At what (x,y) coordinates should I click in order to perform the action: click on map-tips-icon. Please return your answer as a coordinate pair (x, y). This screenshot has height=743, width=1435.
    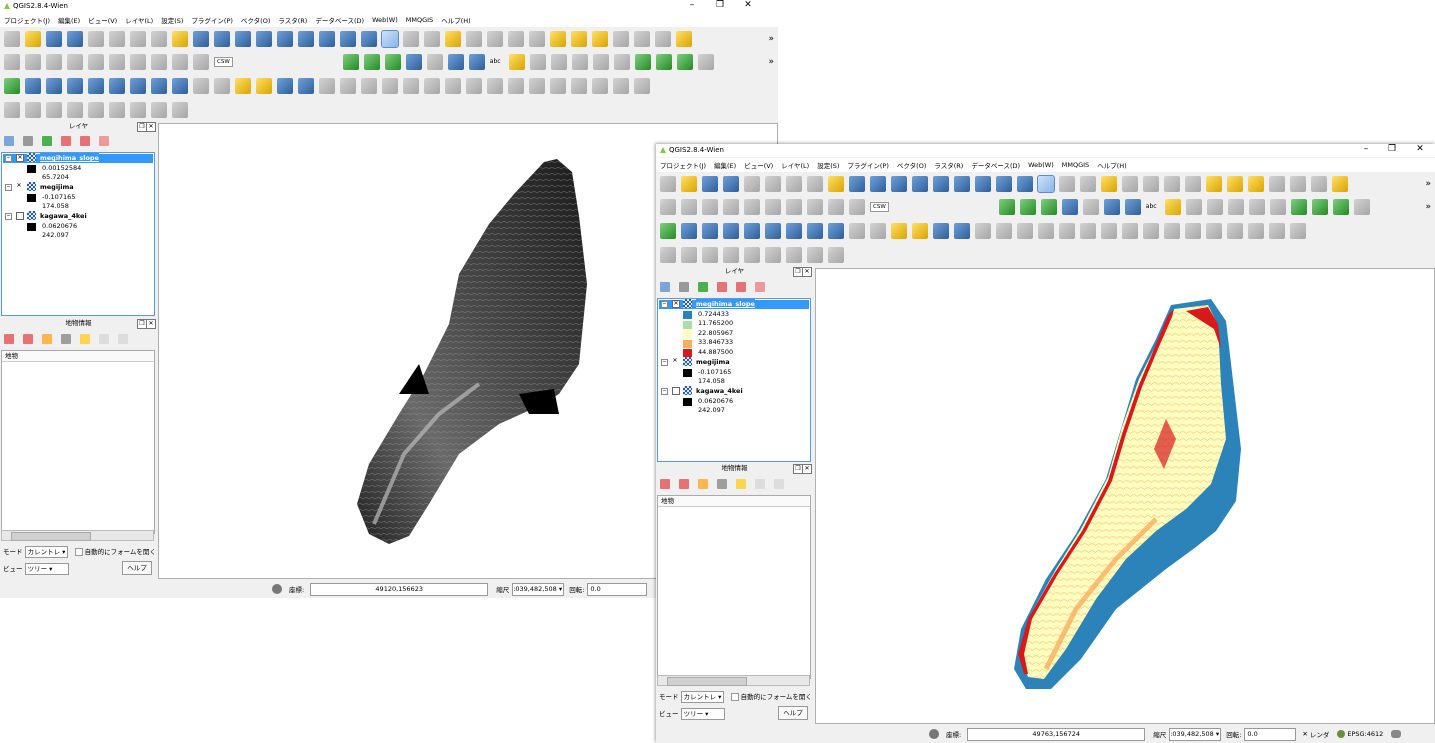
    Looking at the image, I should click on (1214, 183).